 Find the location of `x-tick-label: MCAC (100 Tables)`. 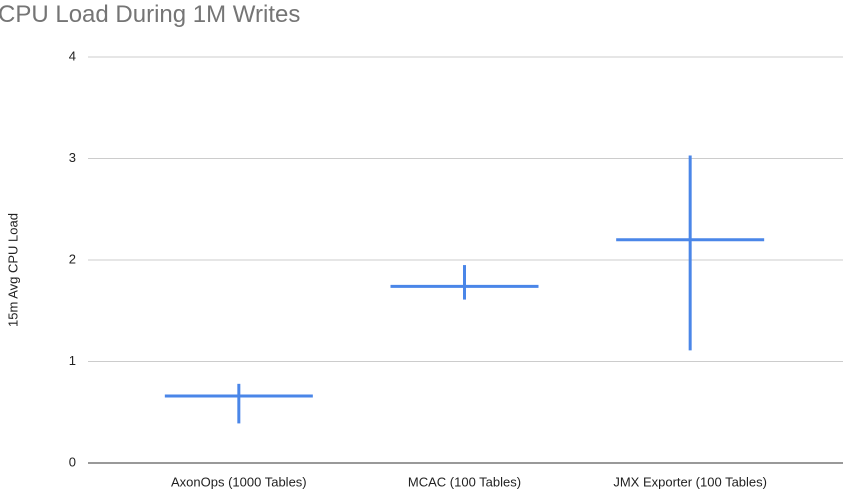

x-tick-label: MCAC (100 Tables) is located at coordinates (464, 481).